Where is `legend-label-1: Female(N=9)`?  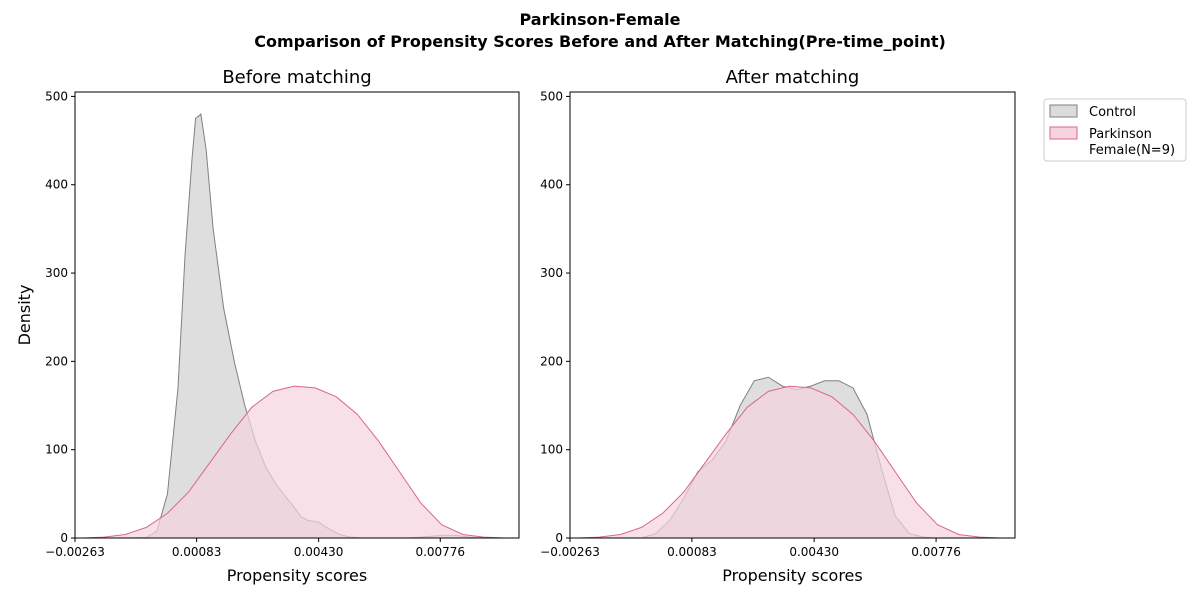
legend-label-1: Female(N=9) is located at coordinates (1132, 150).